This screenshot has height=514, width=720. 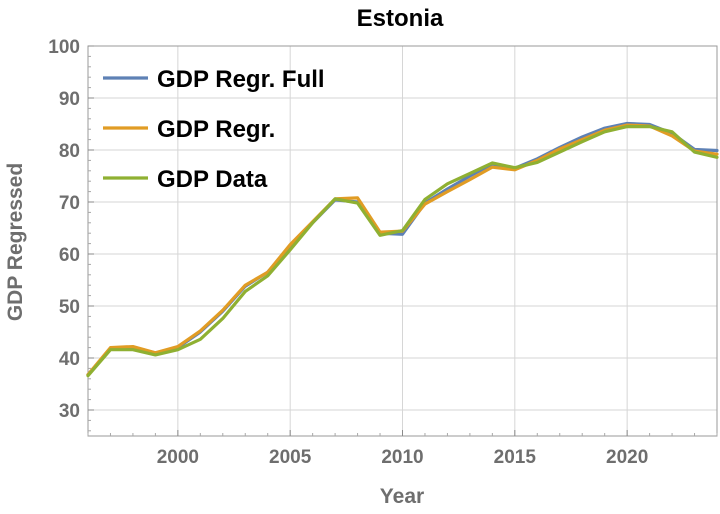 I want to click on x-tick-label: 2020, so click(x=627, y=457).